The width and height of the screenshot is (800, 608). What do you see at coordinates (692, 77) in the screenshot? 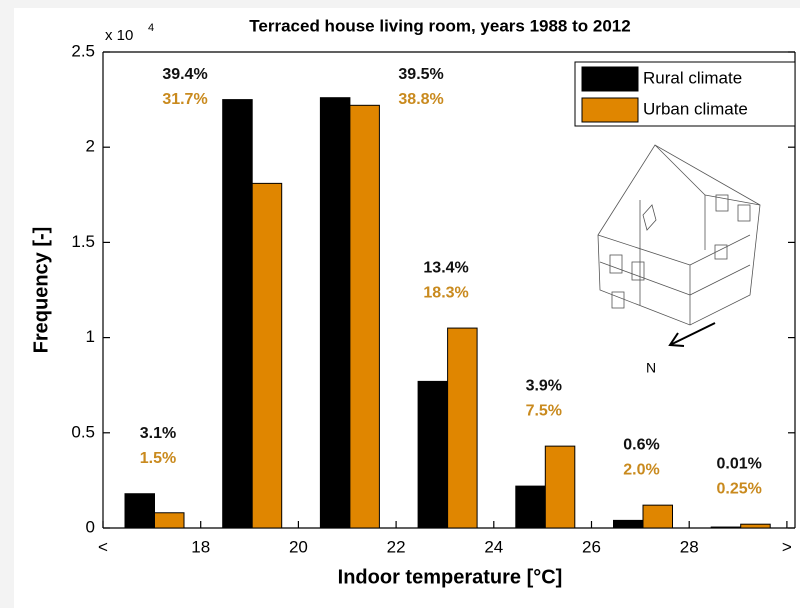
I see `legend-label: Rural climate` at bounding box center [692, 77].